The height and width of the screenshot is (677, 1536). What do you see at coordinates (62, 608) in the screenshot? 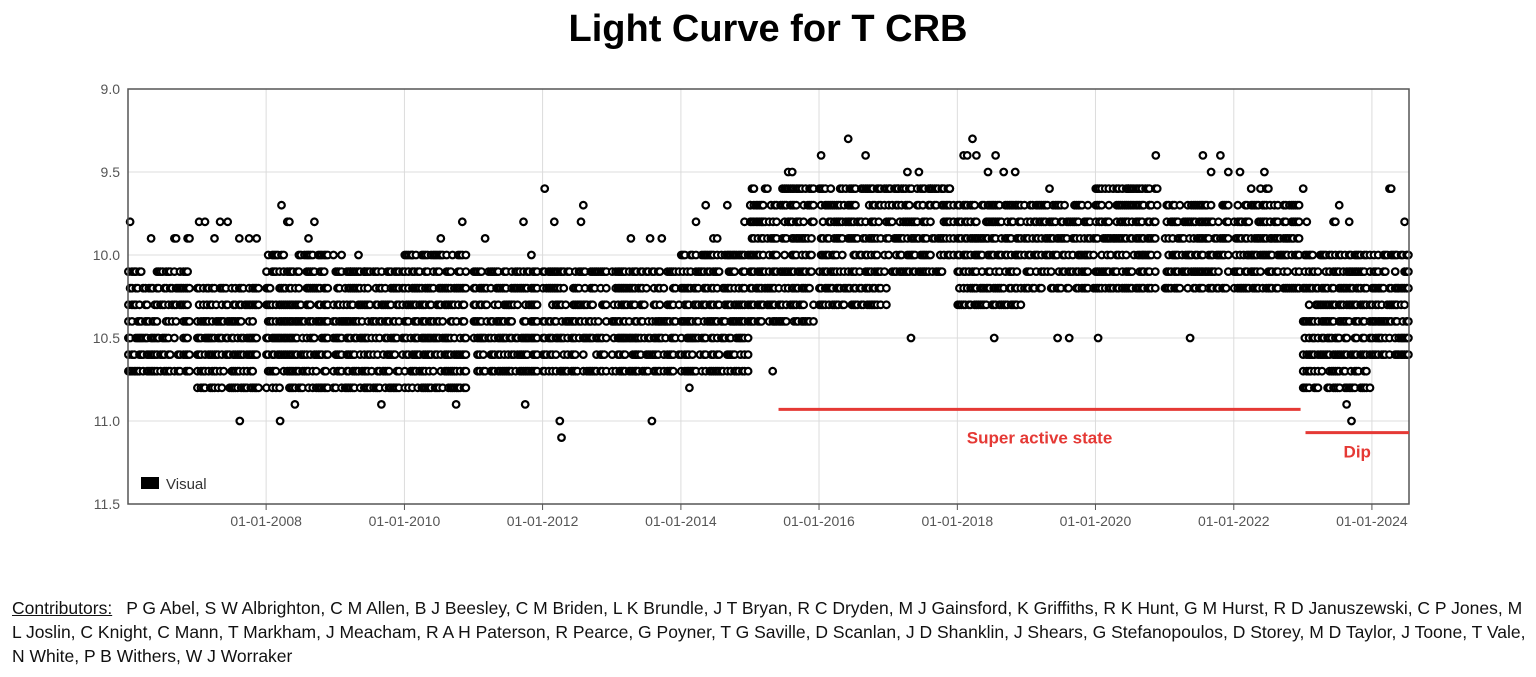
I see `contributors-label: Contributors:` at bounding box center [62, 608].